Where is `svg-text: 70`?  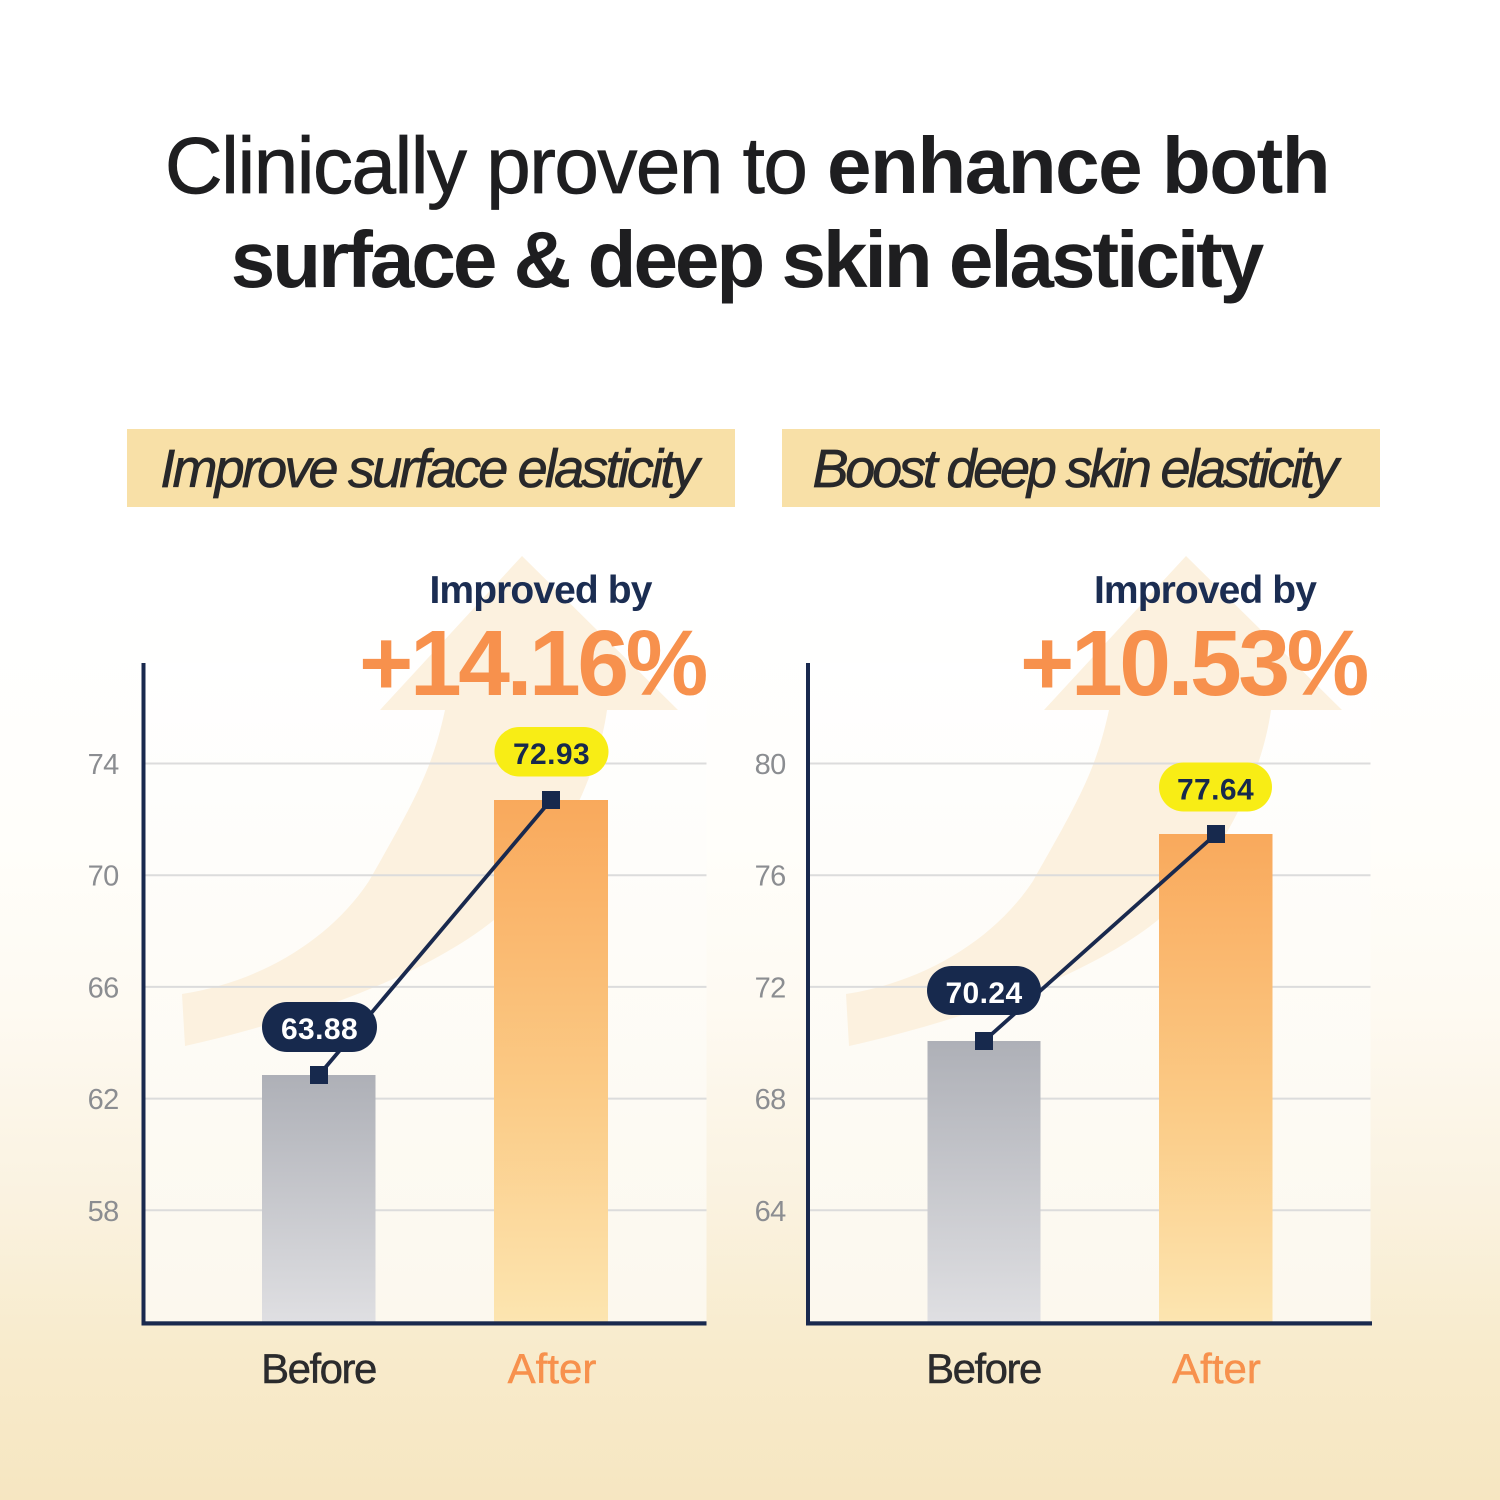
svg-text: 70 is located at coordinates (103, 877).